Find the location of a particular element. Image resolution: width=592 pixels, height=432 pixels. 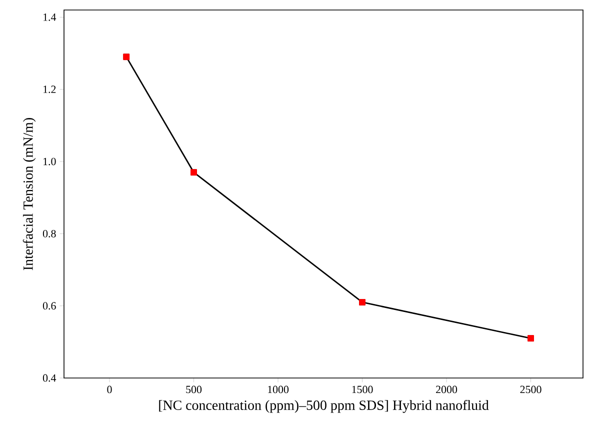

y-tick-label: 1.2 is located at coordinates (50, 90).